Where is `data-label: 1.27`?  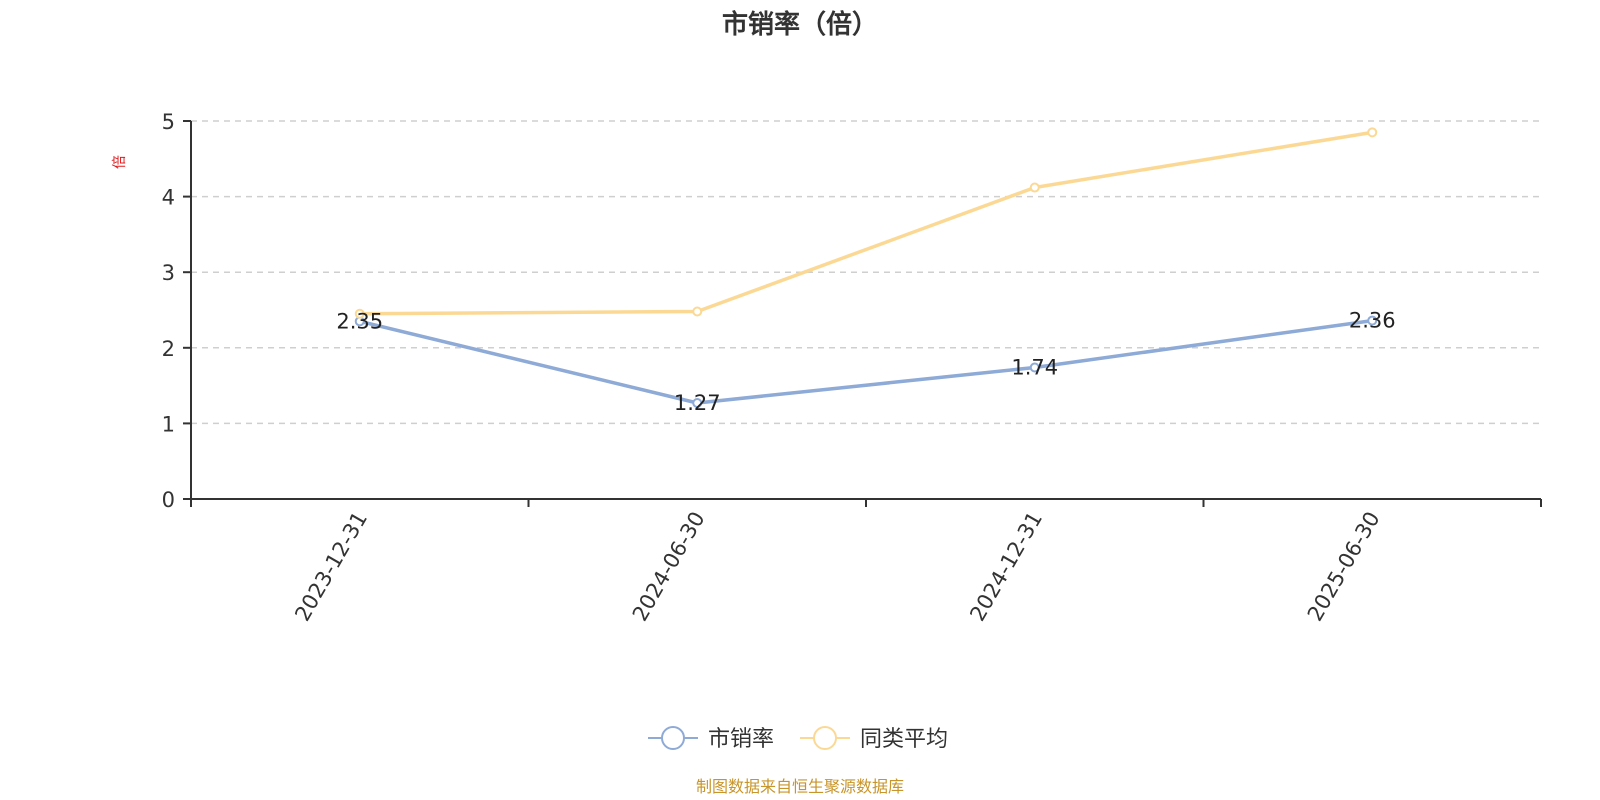
data-label: 1.27 is located at coordinates (697, 403).